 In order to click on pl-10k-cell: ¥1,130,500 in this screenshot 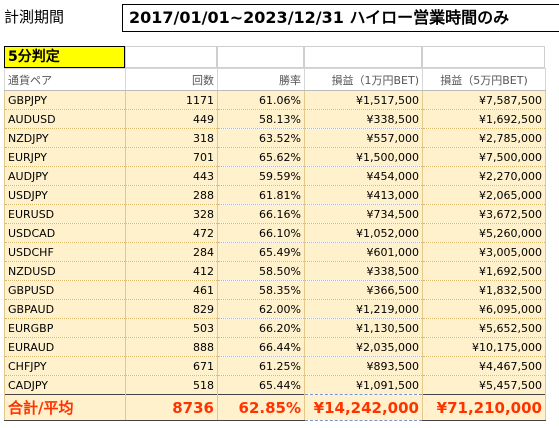, I will do `click(363, 328)`.